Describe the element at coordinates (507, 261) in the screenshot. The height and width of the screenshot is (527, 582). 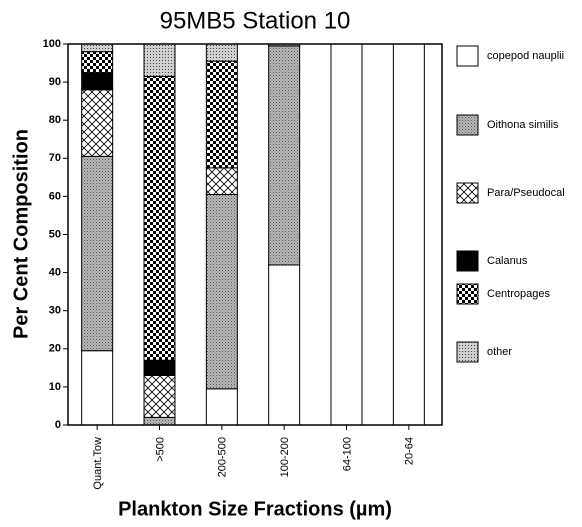
I see `legend-label: Calanus` at that location.